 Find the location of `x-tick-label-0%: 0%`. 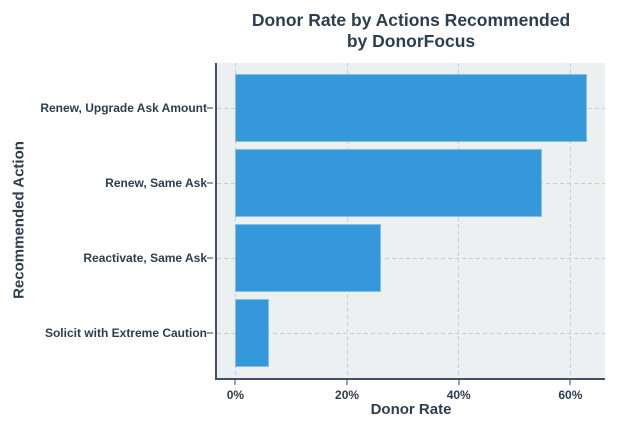

x-tick-label-0%: 0% is located at coordinates (235, 395).